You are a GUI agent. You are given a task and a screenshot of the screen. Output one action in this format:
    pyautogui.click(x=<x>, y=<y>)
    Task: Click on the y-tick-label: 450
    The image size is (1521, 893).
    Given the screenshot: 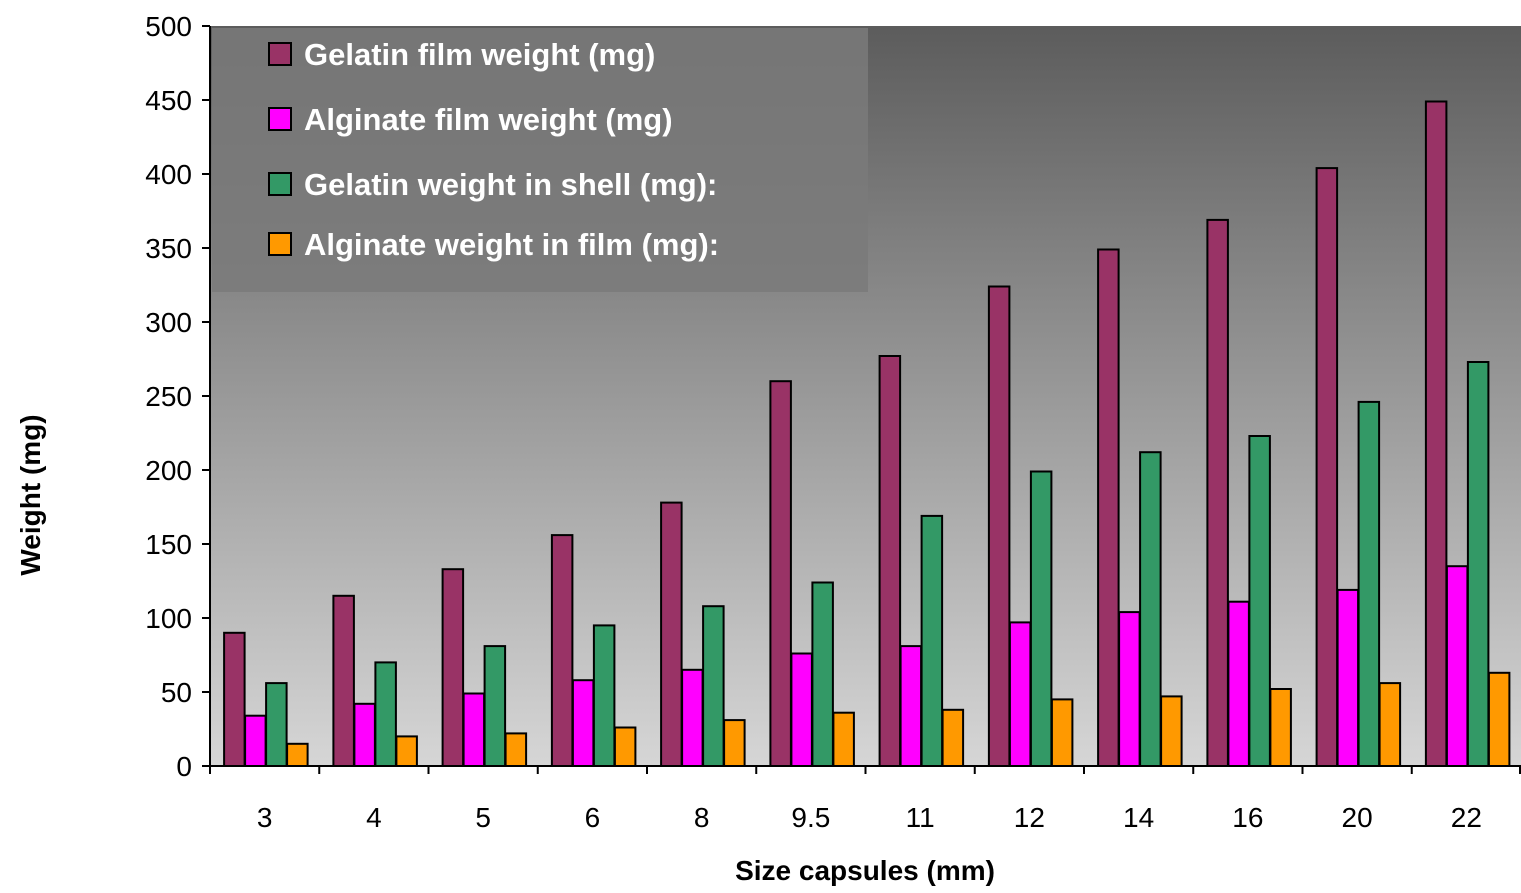 What is the action you would take?
    pyautogui.click(x=168, y=100)
    